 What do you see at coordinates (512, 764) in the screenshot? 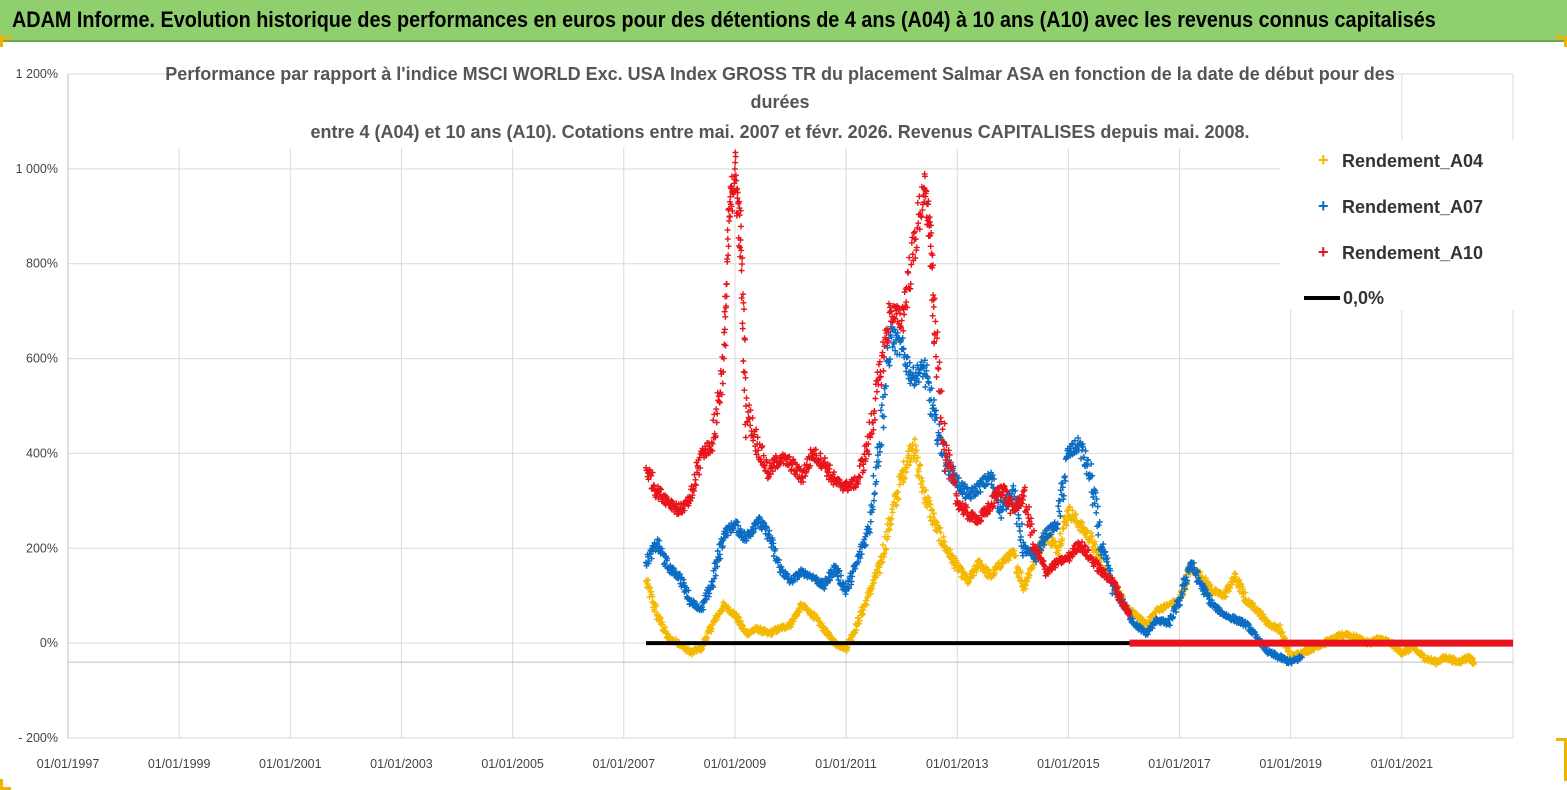
I see `x-tick-label: 01/01/2005` at bounding box center [512, 764].